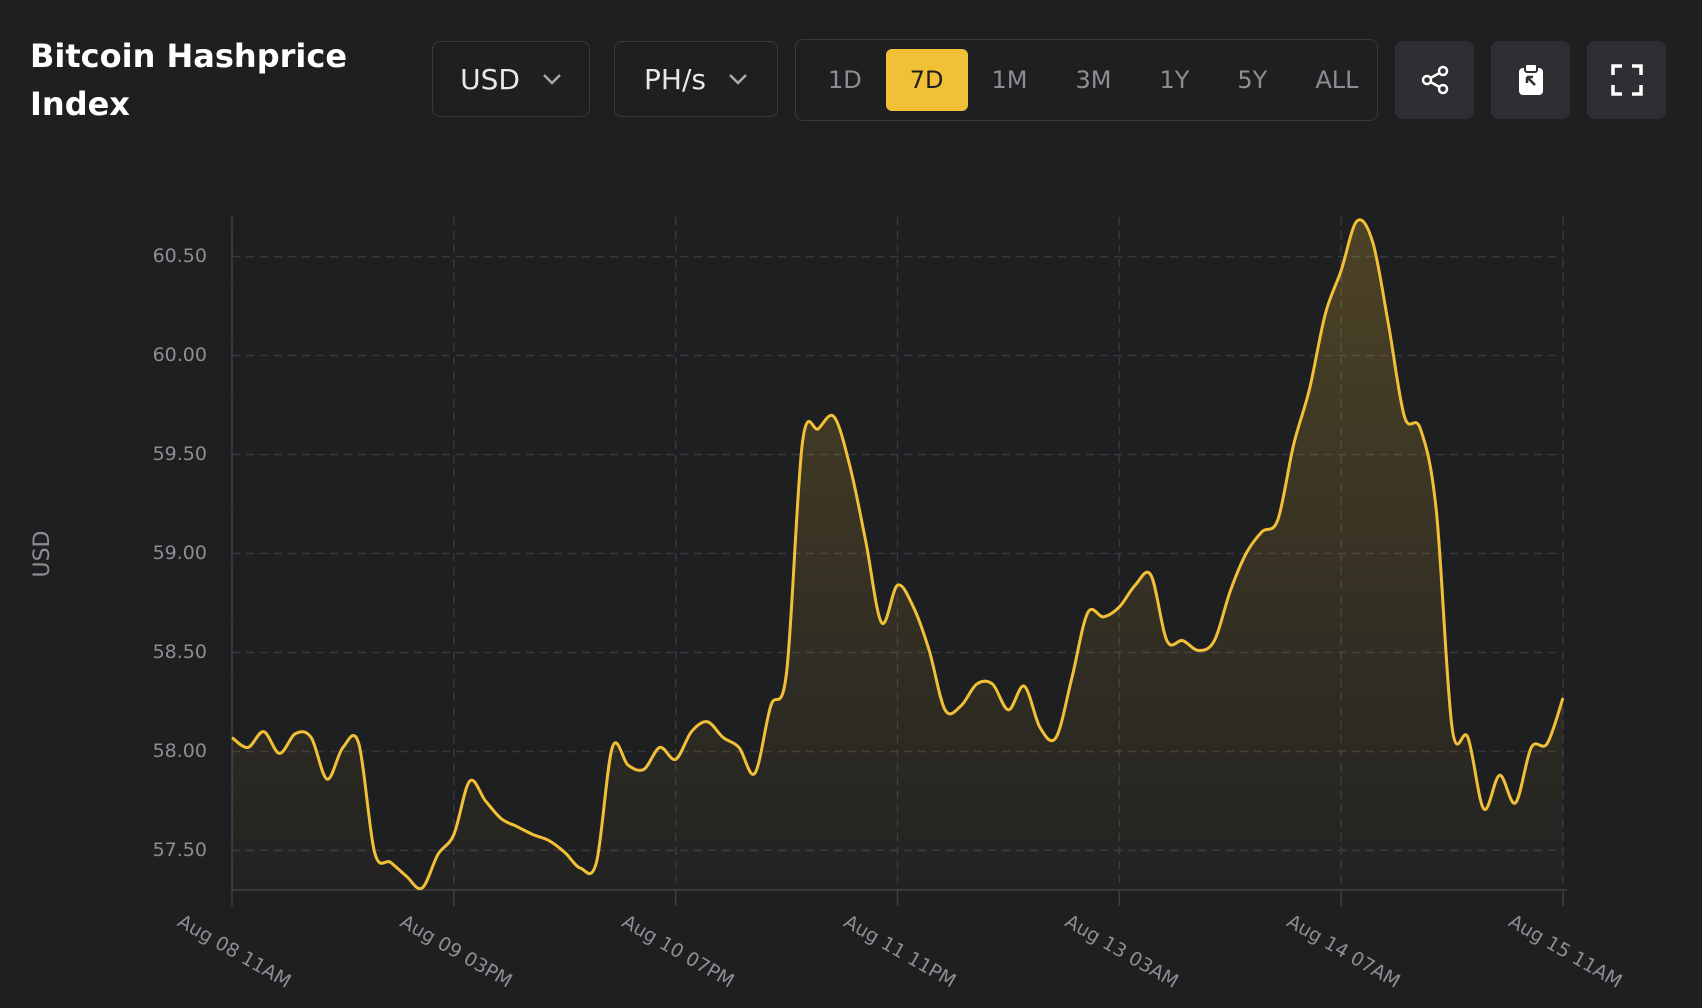  I want to click on unit-dropdown: PH/s, so click(696, 79).